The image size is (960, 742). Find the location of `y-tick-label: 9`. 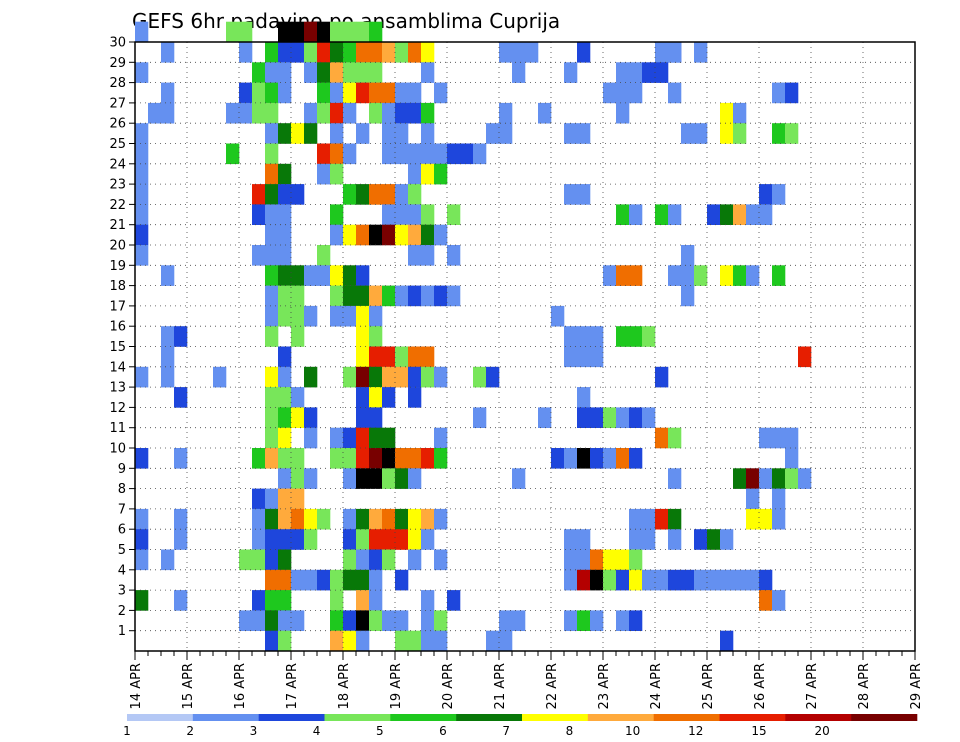

y-tick-label: 9 is located at coordinates (122, 469).